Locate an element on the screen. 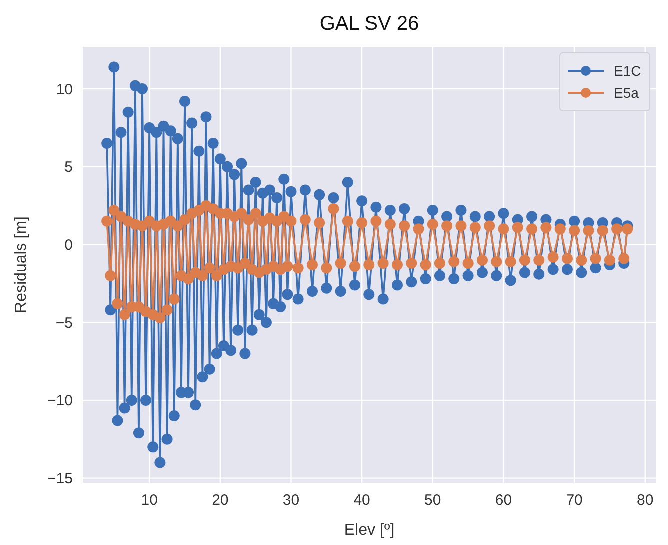  x-tick-label: 40 is located at coordinates (362, 500).